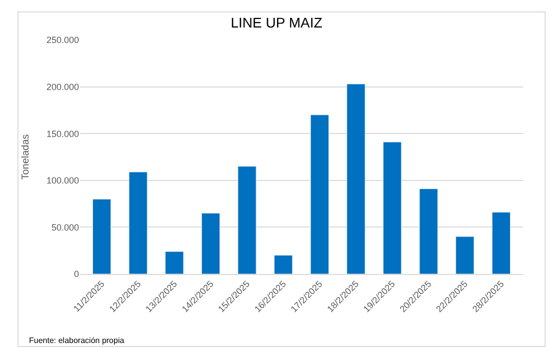  I want to click on y-tick-label: 150.000, so click(62, 133).